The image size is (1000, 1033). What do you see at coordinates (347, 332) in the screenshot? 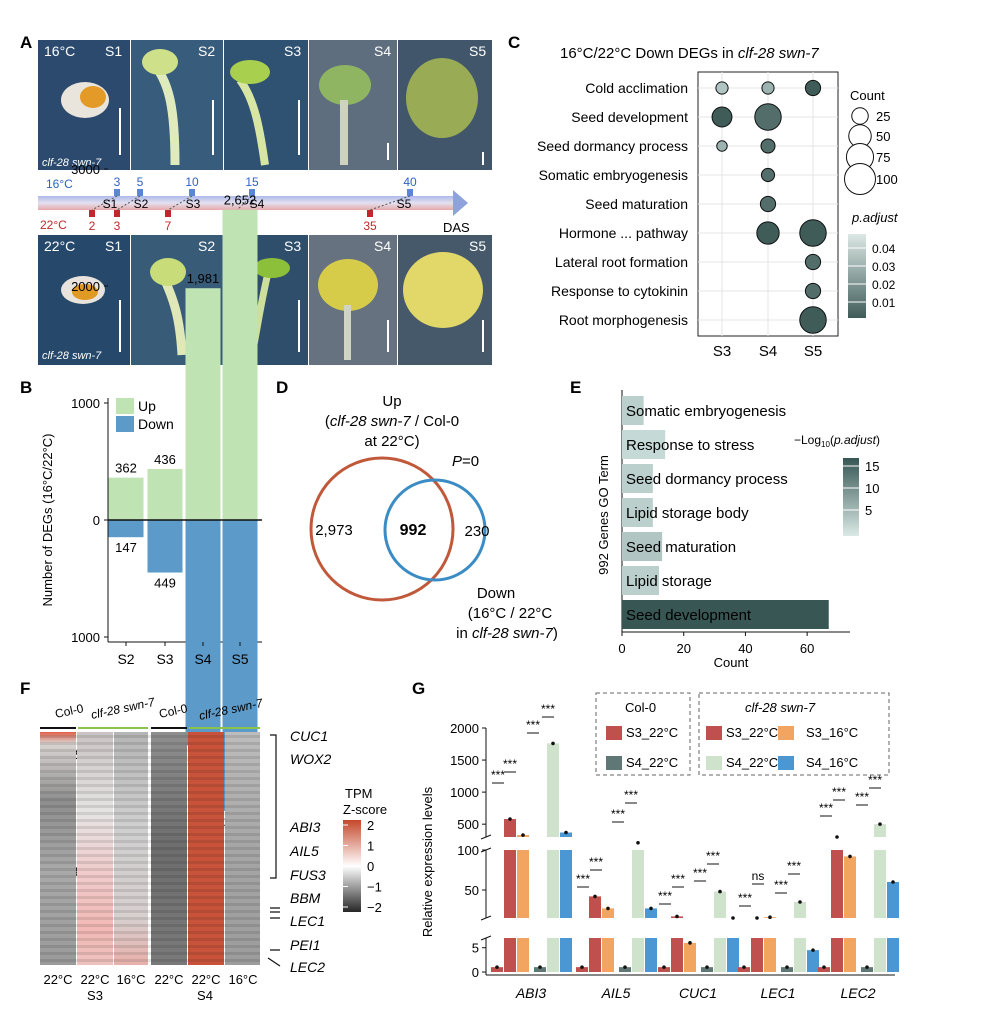
I see `stem` at bounding box center [347, 332].